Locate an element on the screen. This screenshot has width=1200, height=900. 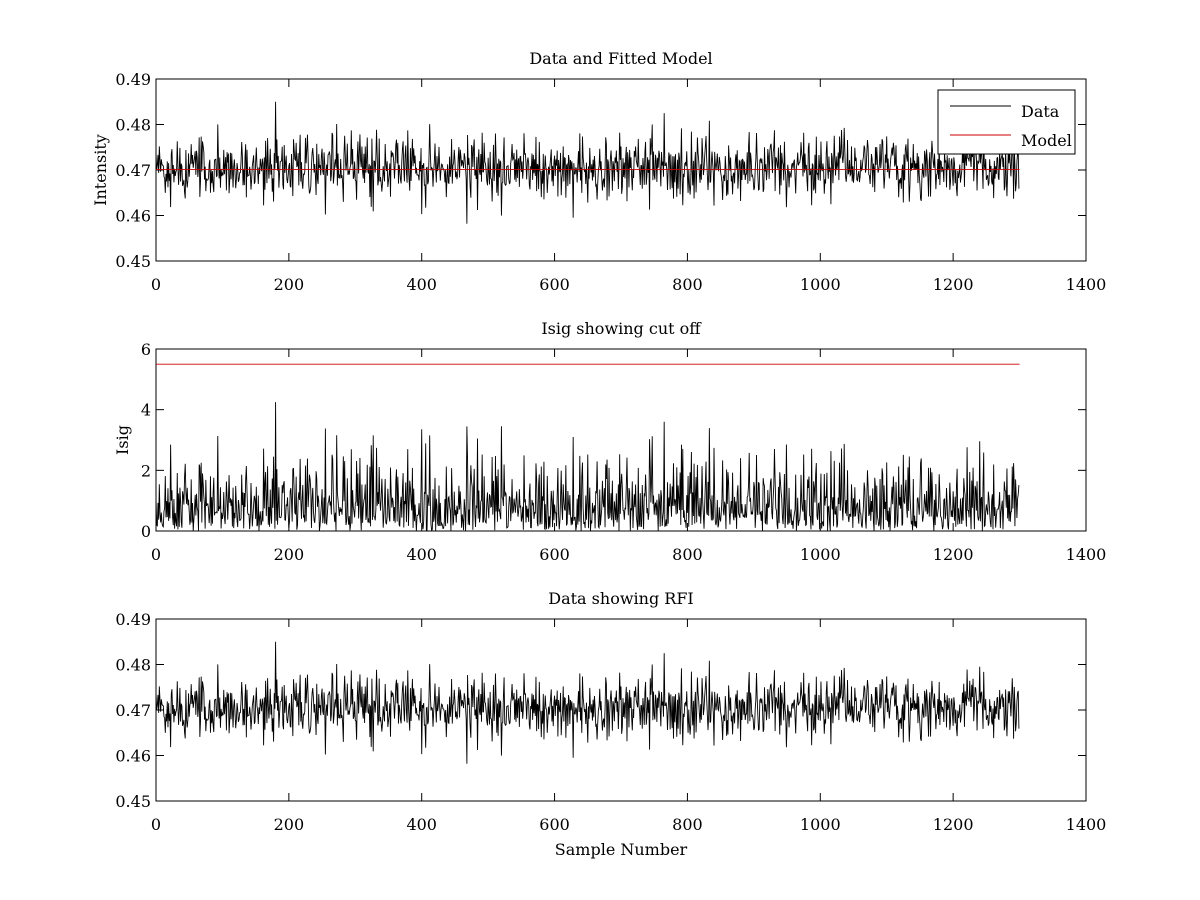
panel-title: Data and Fitted Model is located at coordinates (620, 58).